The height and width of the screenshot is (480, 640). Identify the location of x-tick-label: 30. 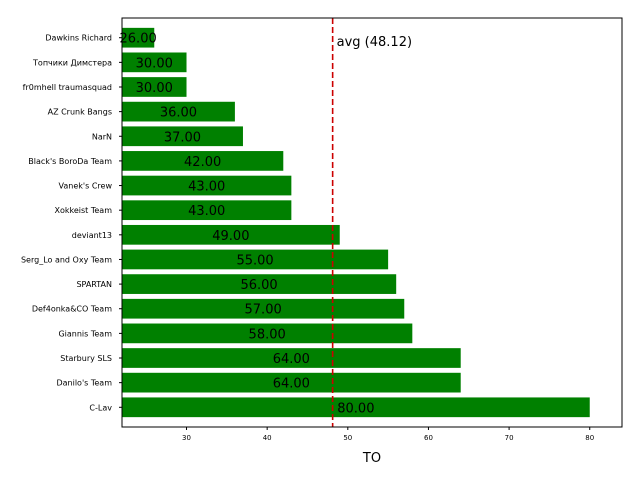
(186, 438).